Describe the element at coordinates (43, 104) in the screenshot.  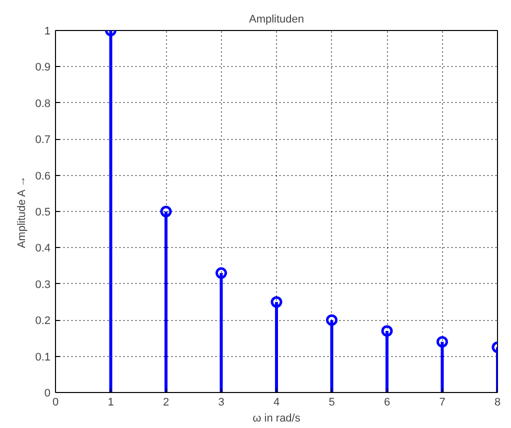
I see `y-tick-label: 0.8` at that location.